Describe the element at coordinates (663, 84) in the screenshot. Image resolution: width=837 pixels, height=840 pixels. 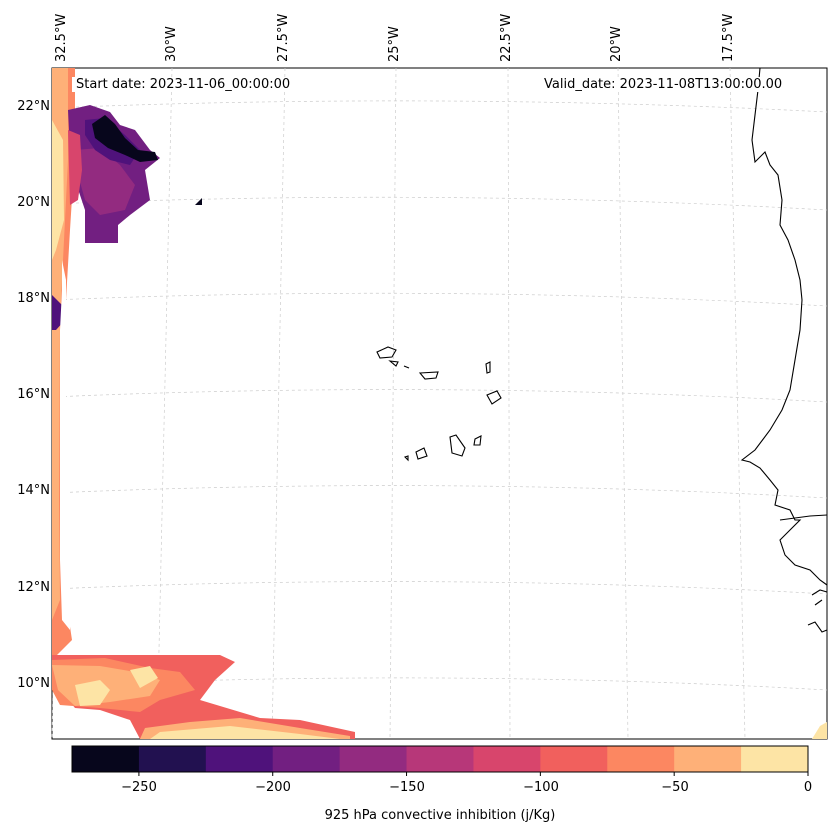
I see `valid-date-label: Valid_date: 2023-11-08T13:00:00.00` at that location.